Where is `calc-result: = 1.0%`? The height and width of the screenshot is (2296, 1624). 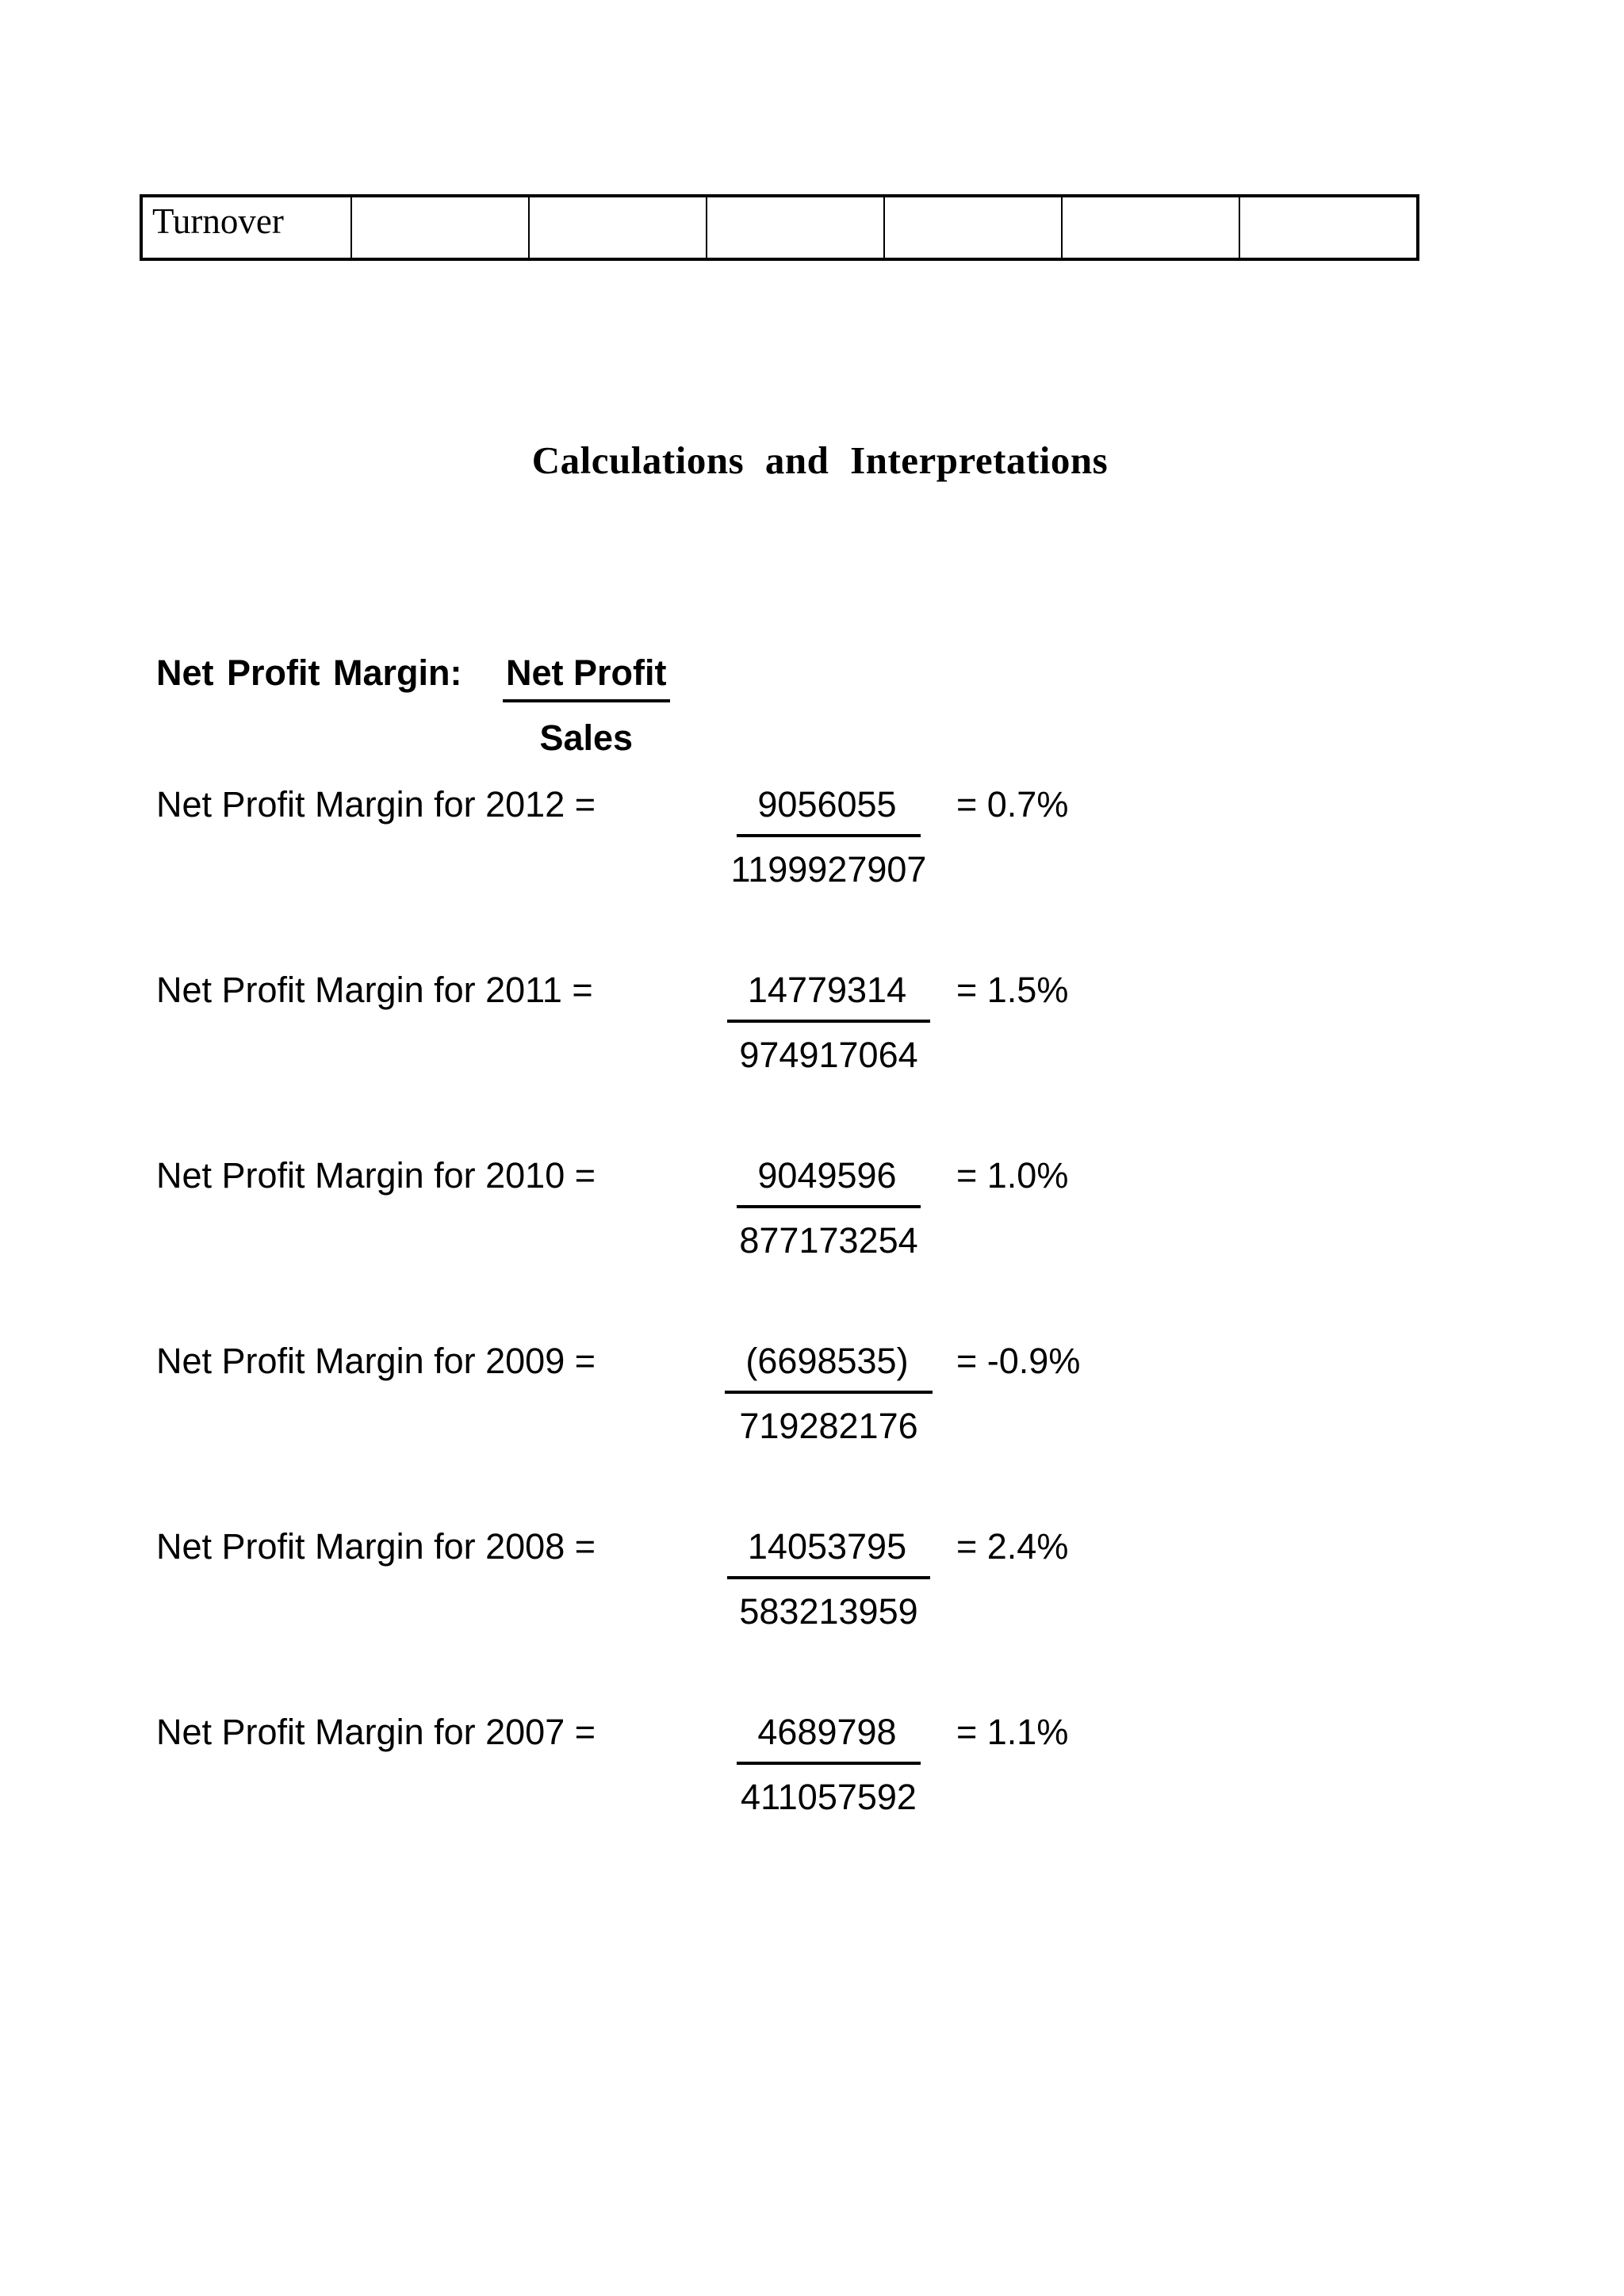
calc-result: = 1.0% is located at coordinates (1012, 1176).